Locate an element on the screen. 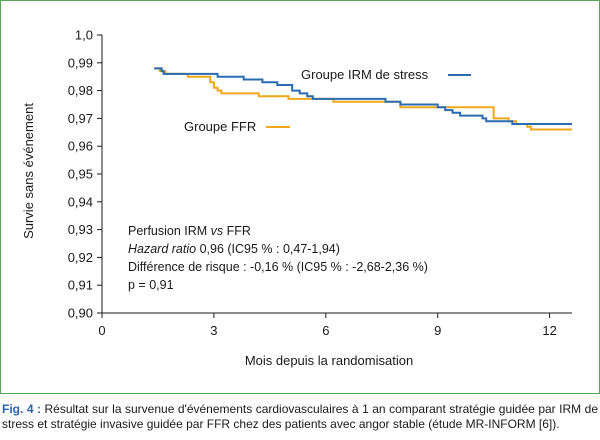 Image resolution: width=600 pixels, height=440 pixels. legend-irm: Groupe IRM de stress is located at coordinates (386, 74).